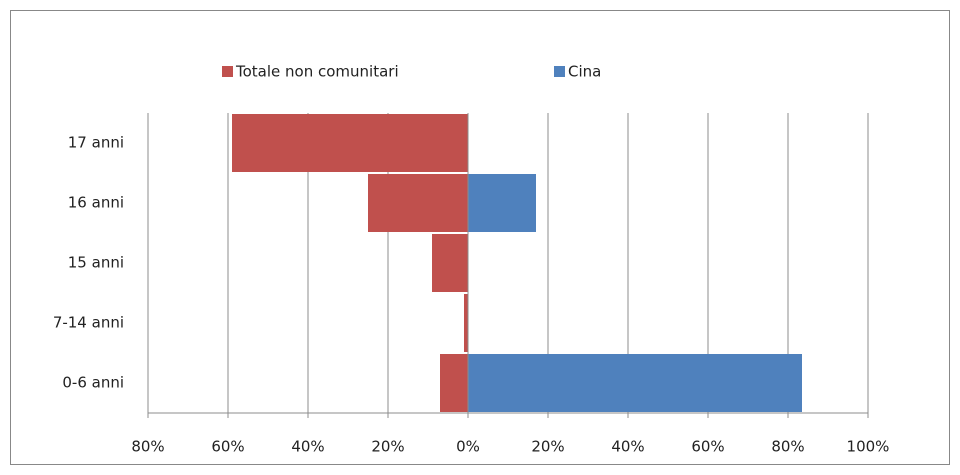  What do you see at coordinates (468, 447) in the screenshot?
I see `x-tick-label: 0%` at bounding box center [468, 447].